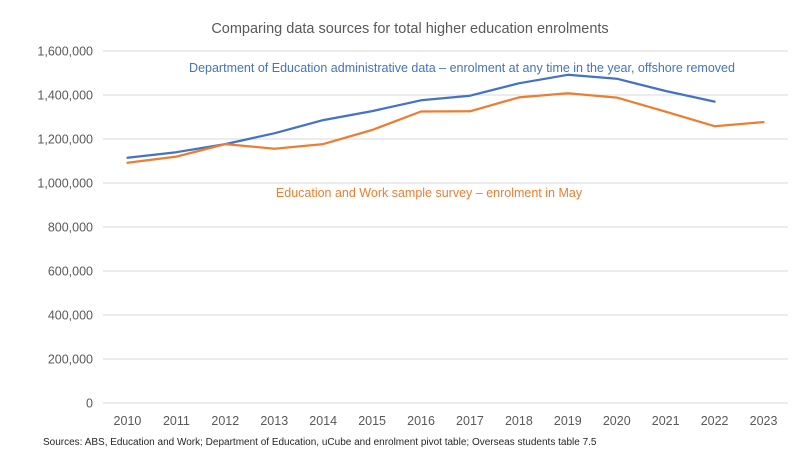 The width and height of the screenshot is (809, 455). Describe the element at coordinates (89, 404) in the screenshot. I see `y-tick-label: 0` at that location.